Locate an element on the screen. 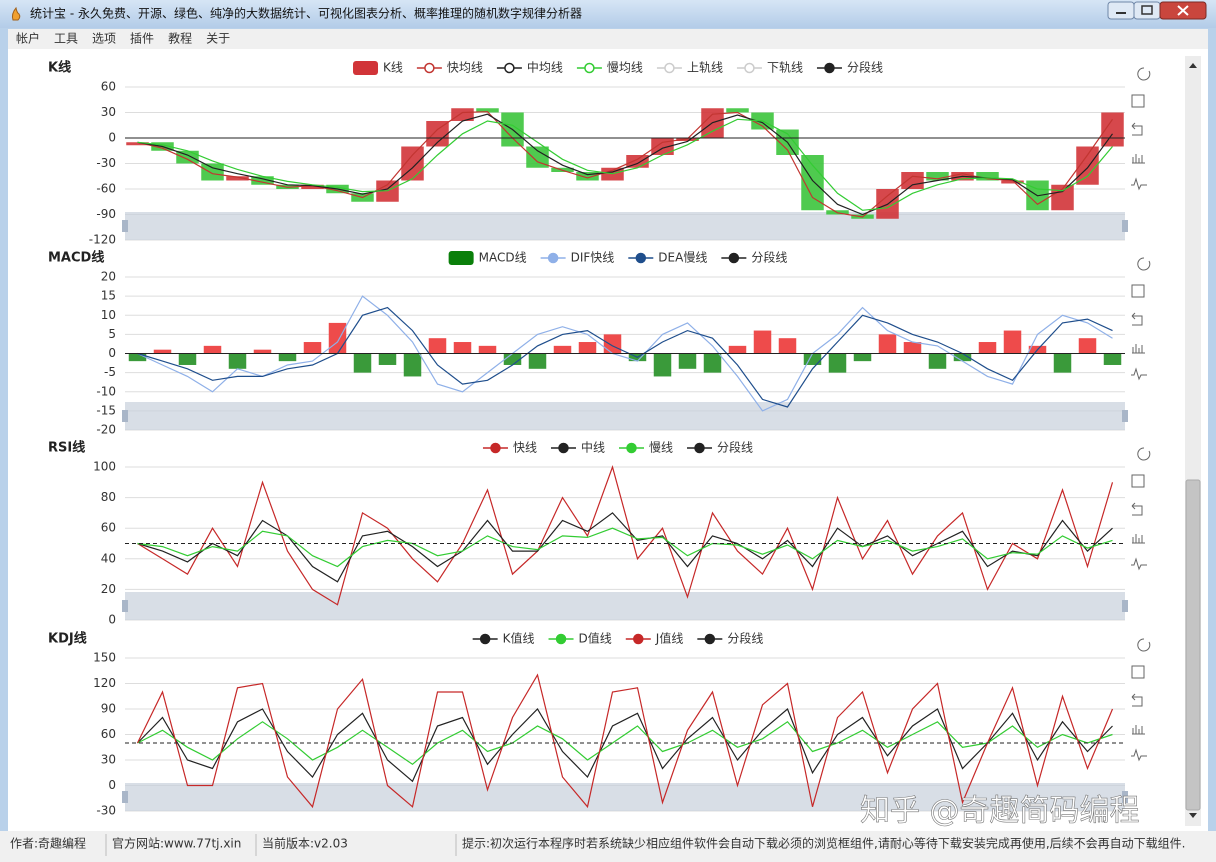 The width and height of the screenshot is (1216, 862). maximize-button is located at coordinates (1147, 10).